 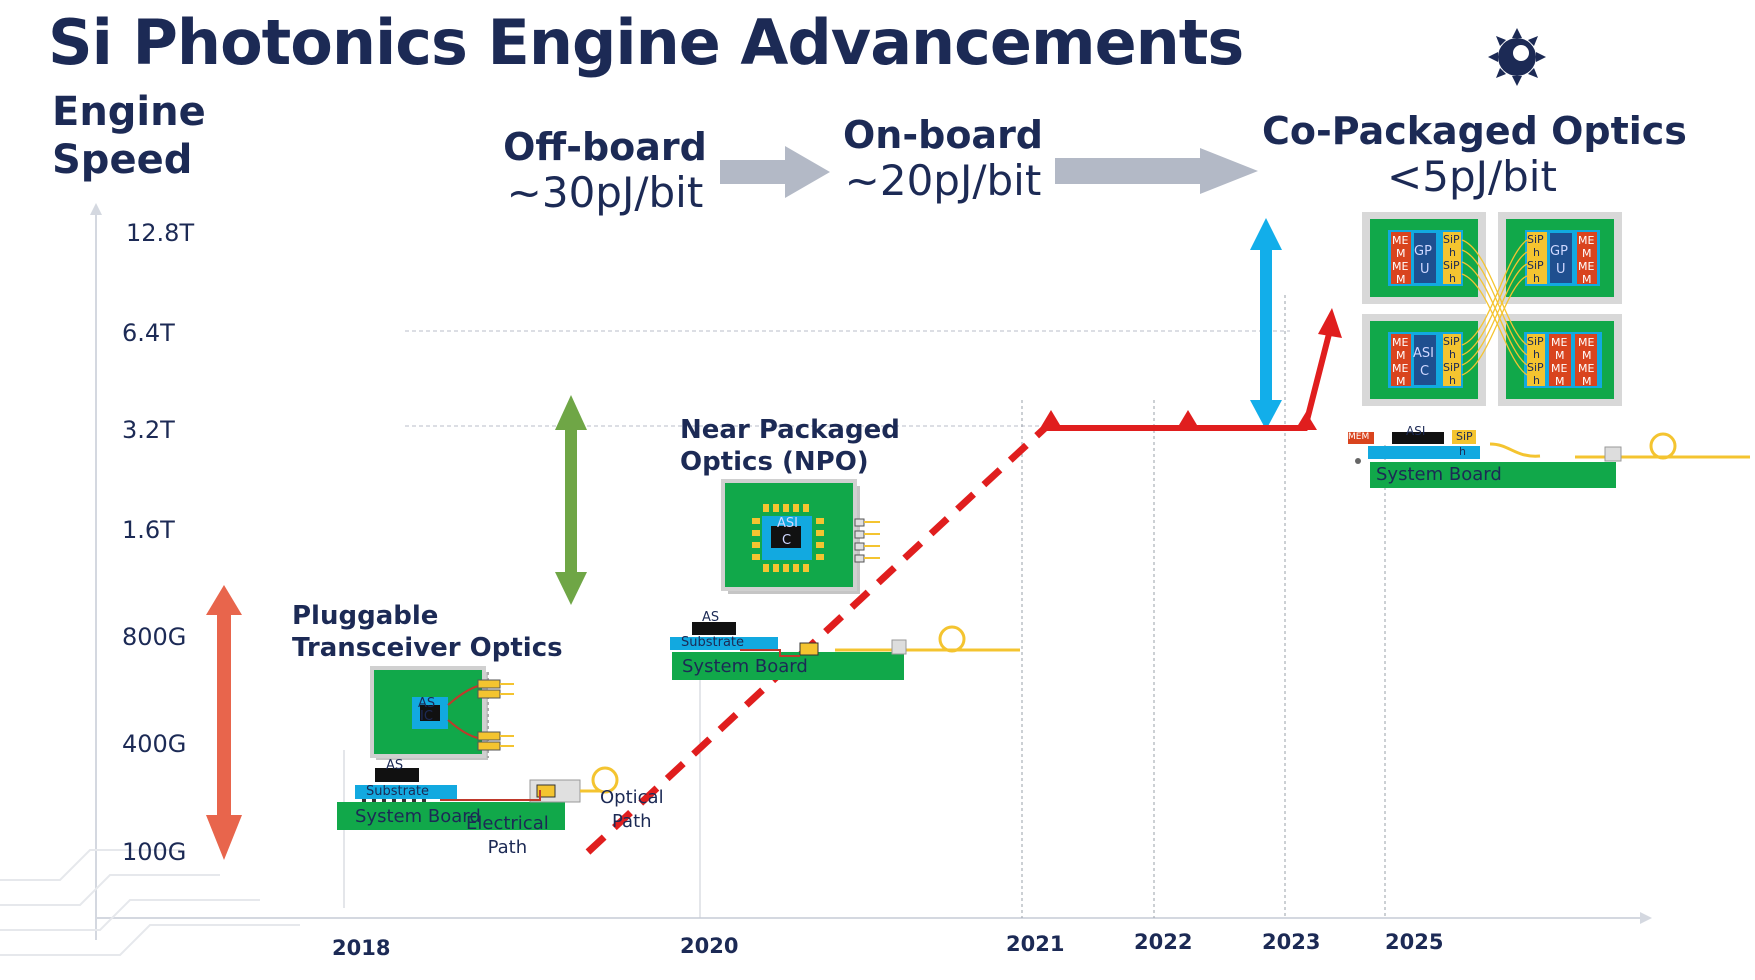 What do you see at coordinates (845, 651) in the screenshot?
I see `npo-board-diagram` at bounding box center [845, 651].